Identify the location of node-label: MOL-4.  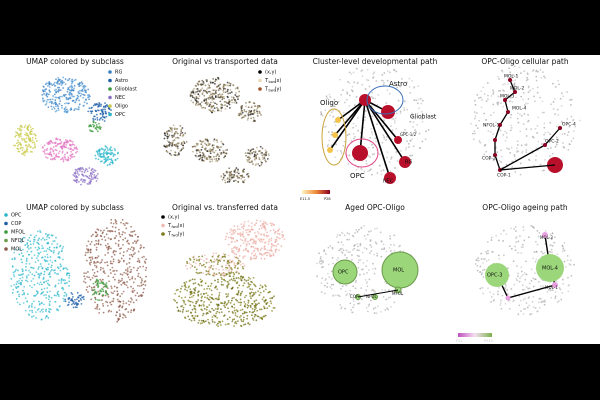
(519, 109).